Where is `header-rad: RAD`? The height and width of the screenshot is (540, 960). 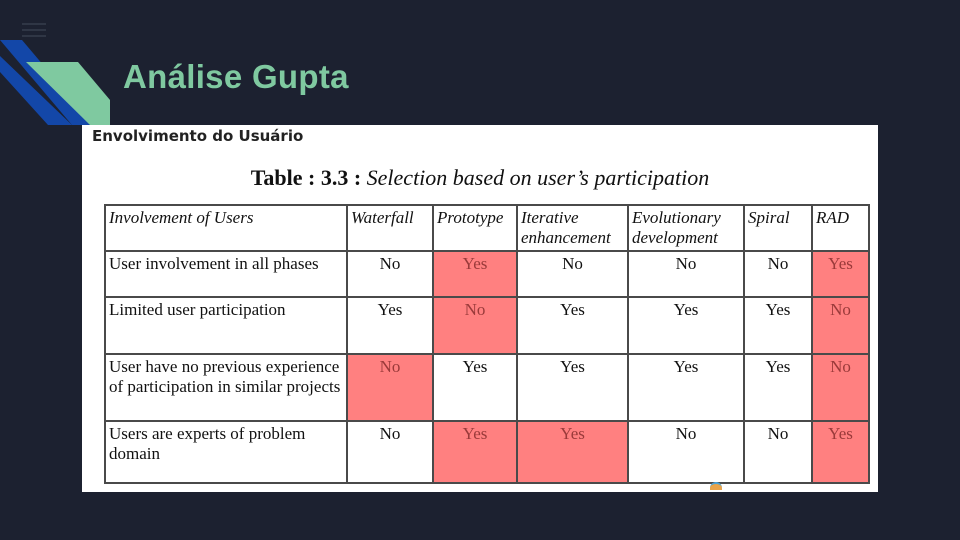
header-rad: RAD is located at coordinates (840, 228).